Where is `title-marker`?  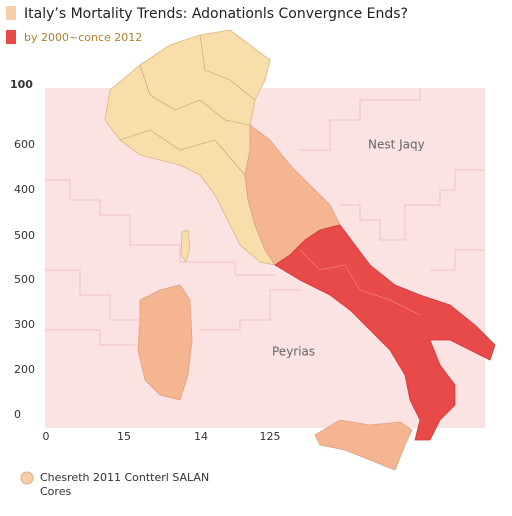 title-marker is located at coordinates (11, 13).